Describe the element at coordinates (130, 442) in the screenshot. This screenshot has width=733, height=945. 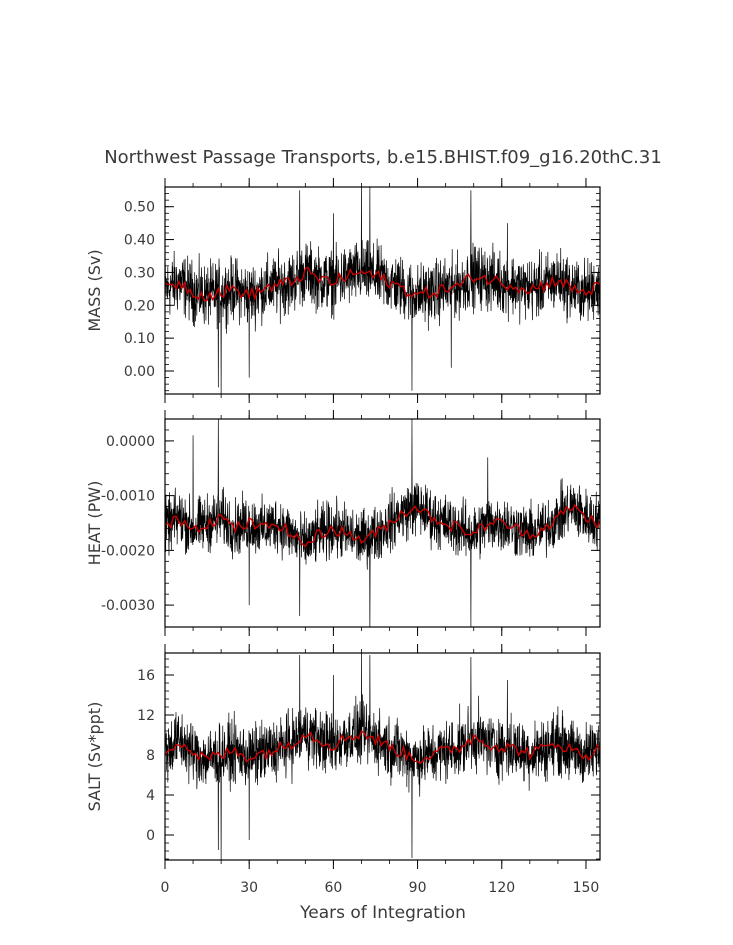
I see `panel-1-ytick-label: 0.0000` at that location.